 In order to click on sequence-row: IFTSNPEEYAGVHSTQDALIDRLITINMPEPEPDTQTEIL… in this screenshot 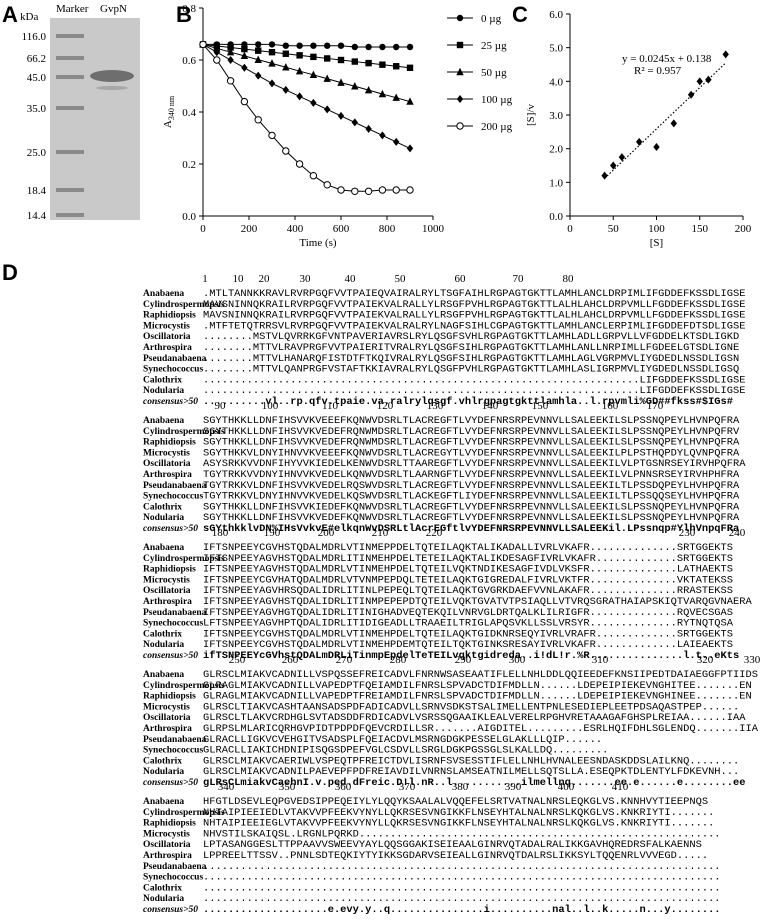, I will do `click(477, 602)`.